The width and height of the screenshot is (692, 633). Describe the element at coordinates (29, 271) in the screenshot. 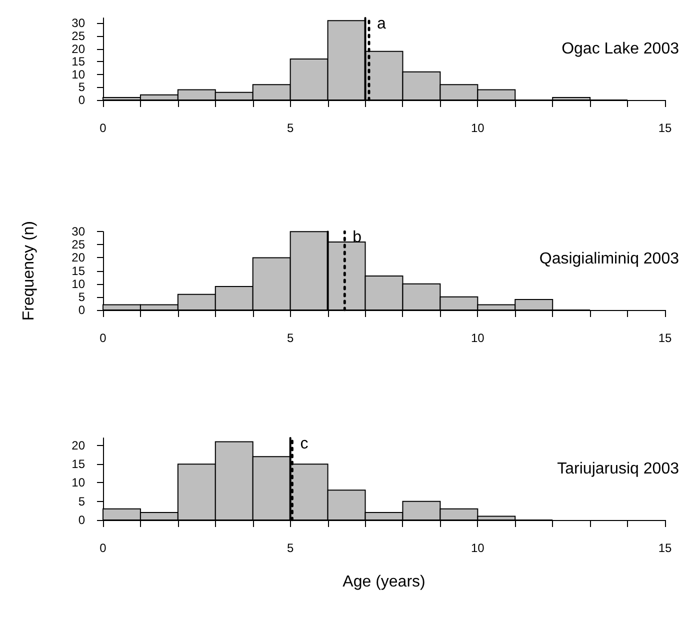

I see `y-axis-title: Frequency (n)` at that location.